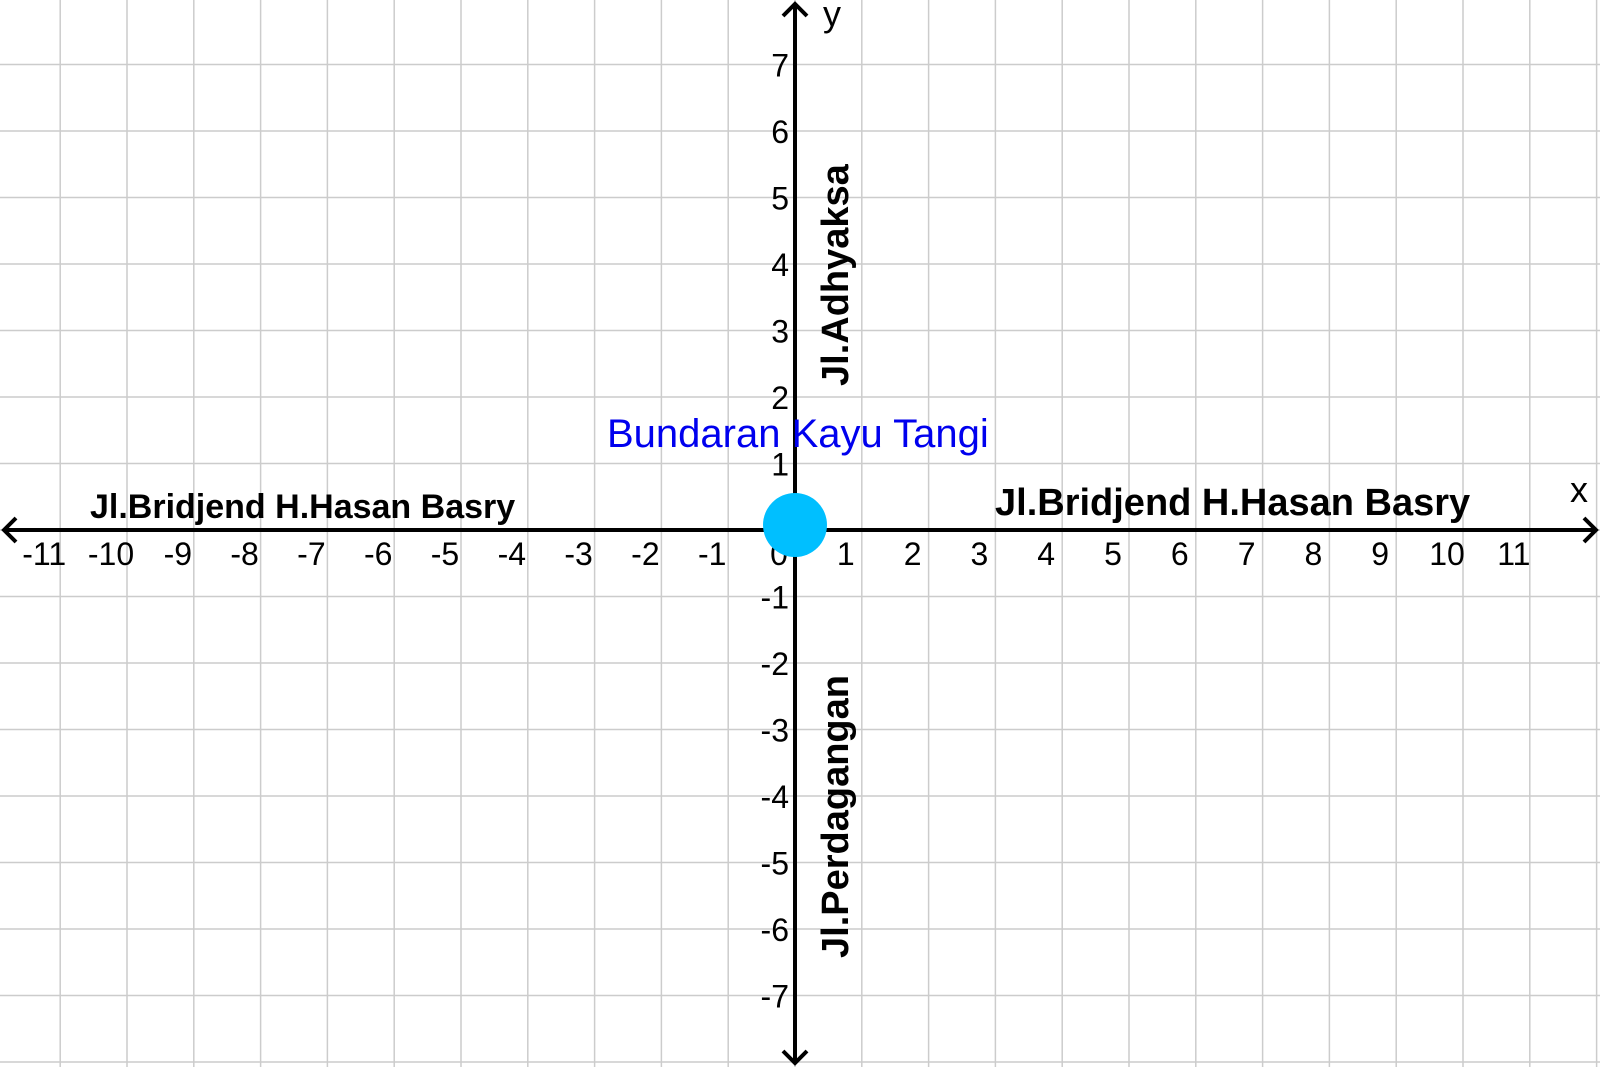 The image size is (1600, 1067). Describe the element at coordinates (378, 554) in the screenshot. I see `x-tick-label: -6` at that location.